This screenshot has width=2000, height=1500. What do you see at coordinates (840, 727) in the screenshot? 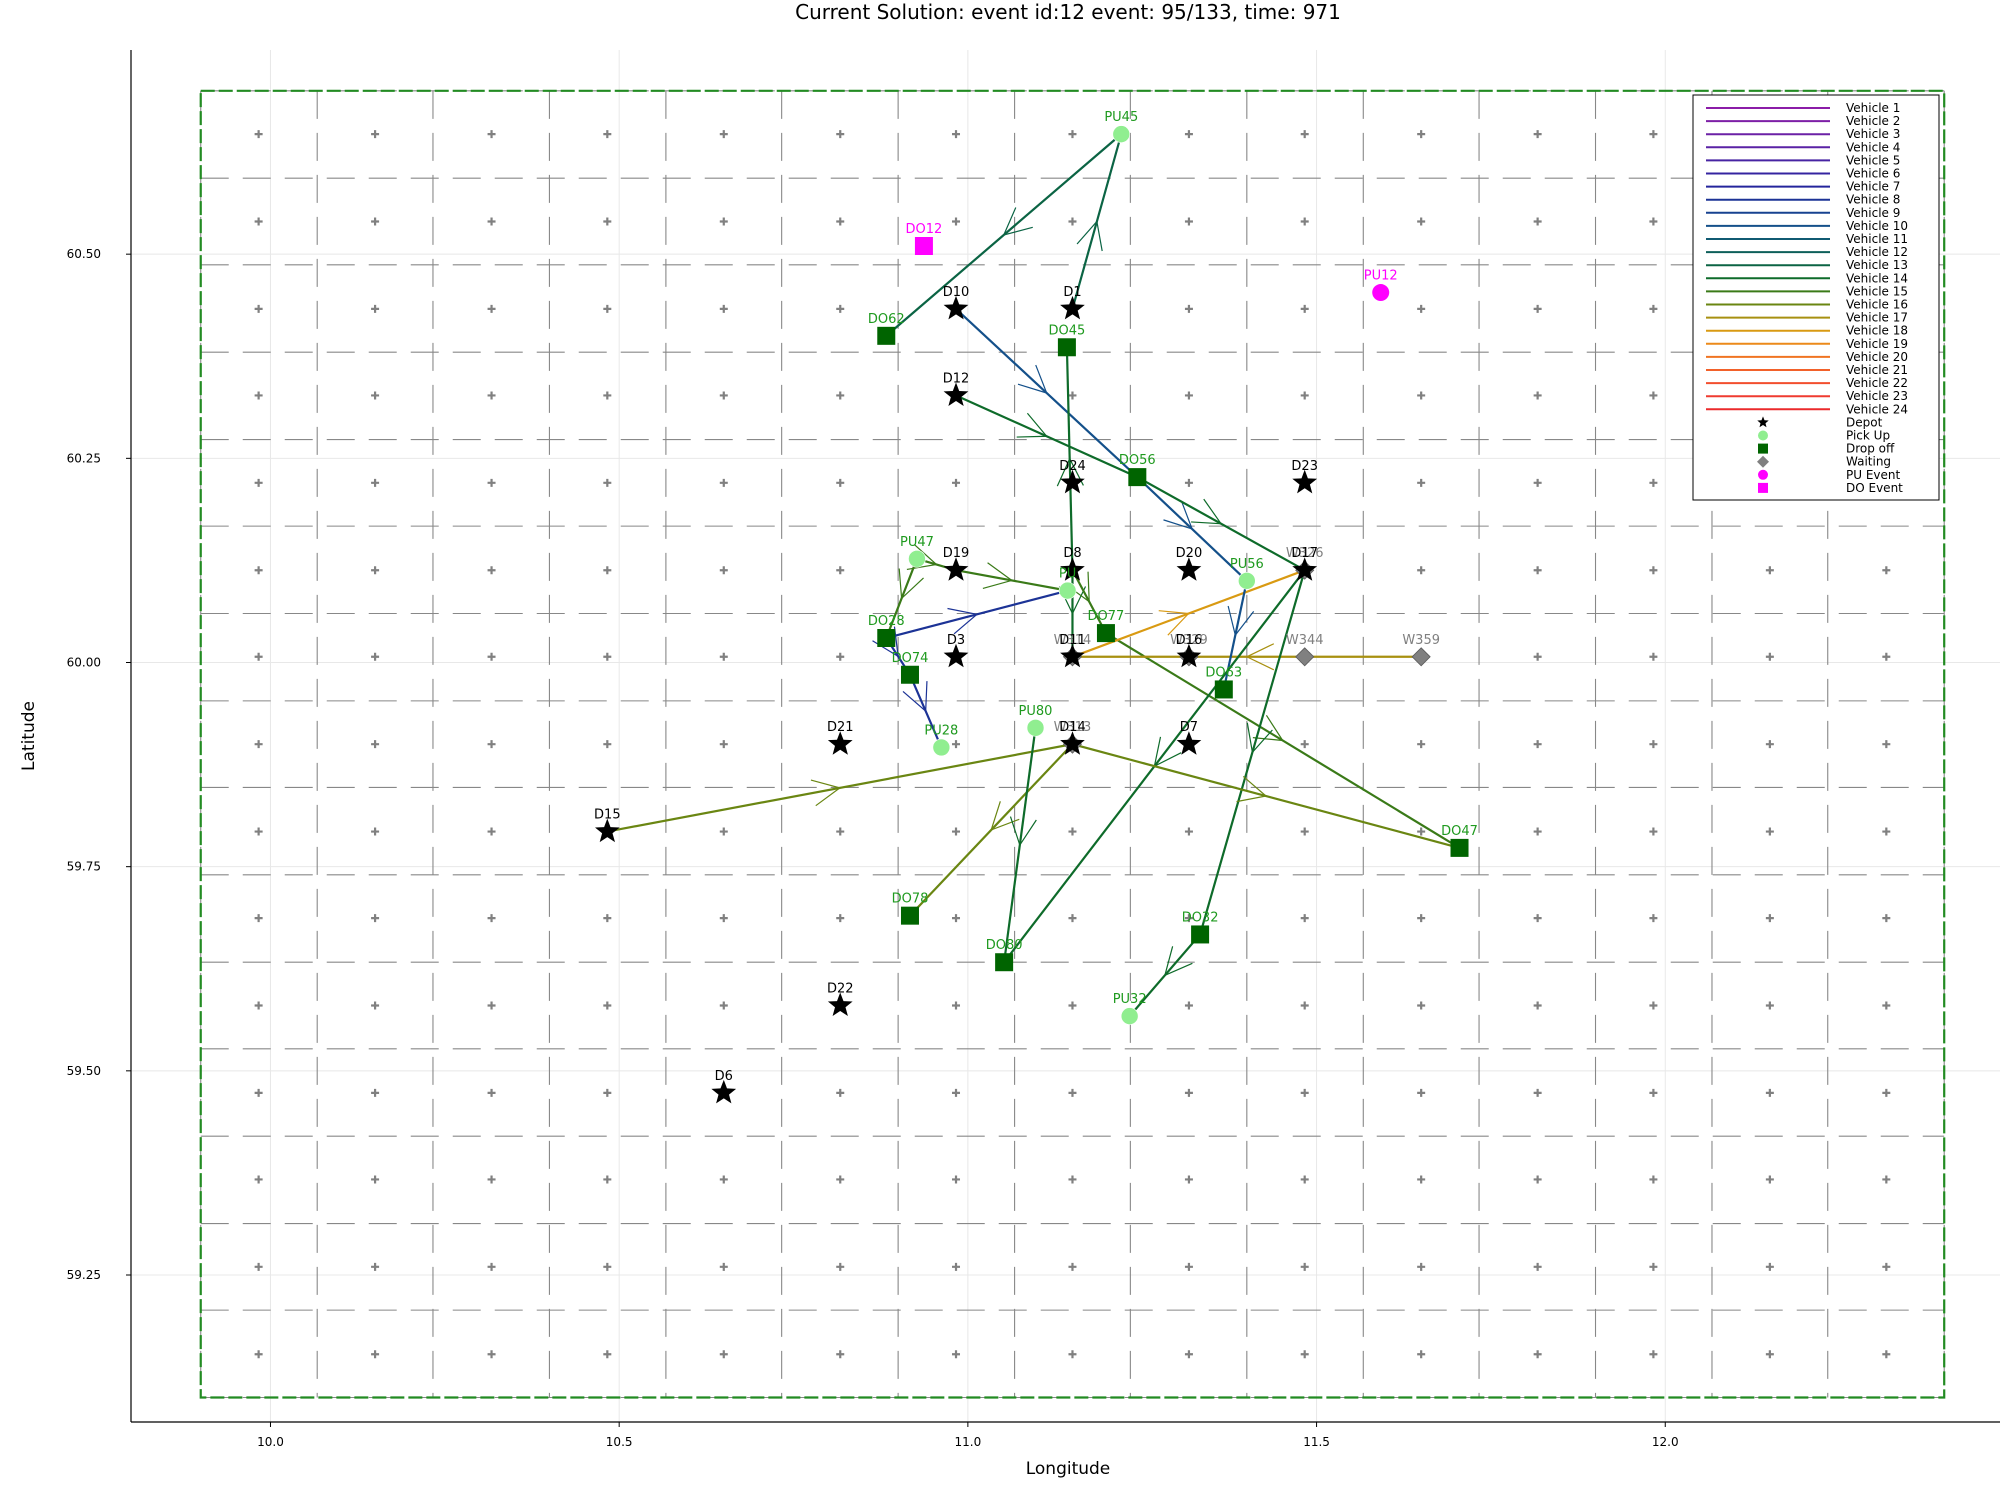
I see `depot-label: D21` at bounding box center [840, 727].